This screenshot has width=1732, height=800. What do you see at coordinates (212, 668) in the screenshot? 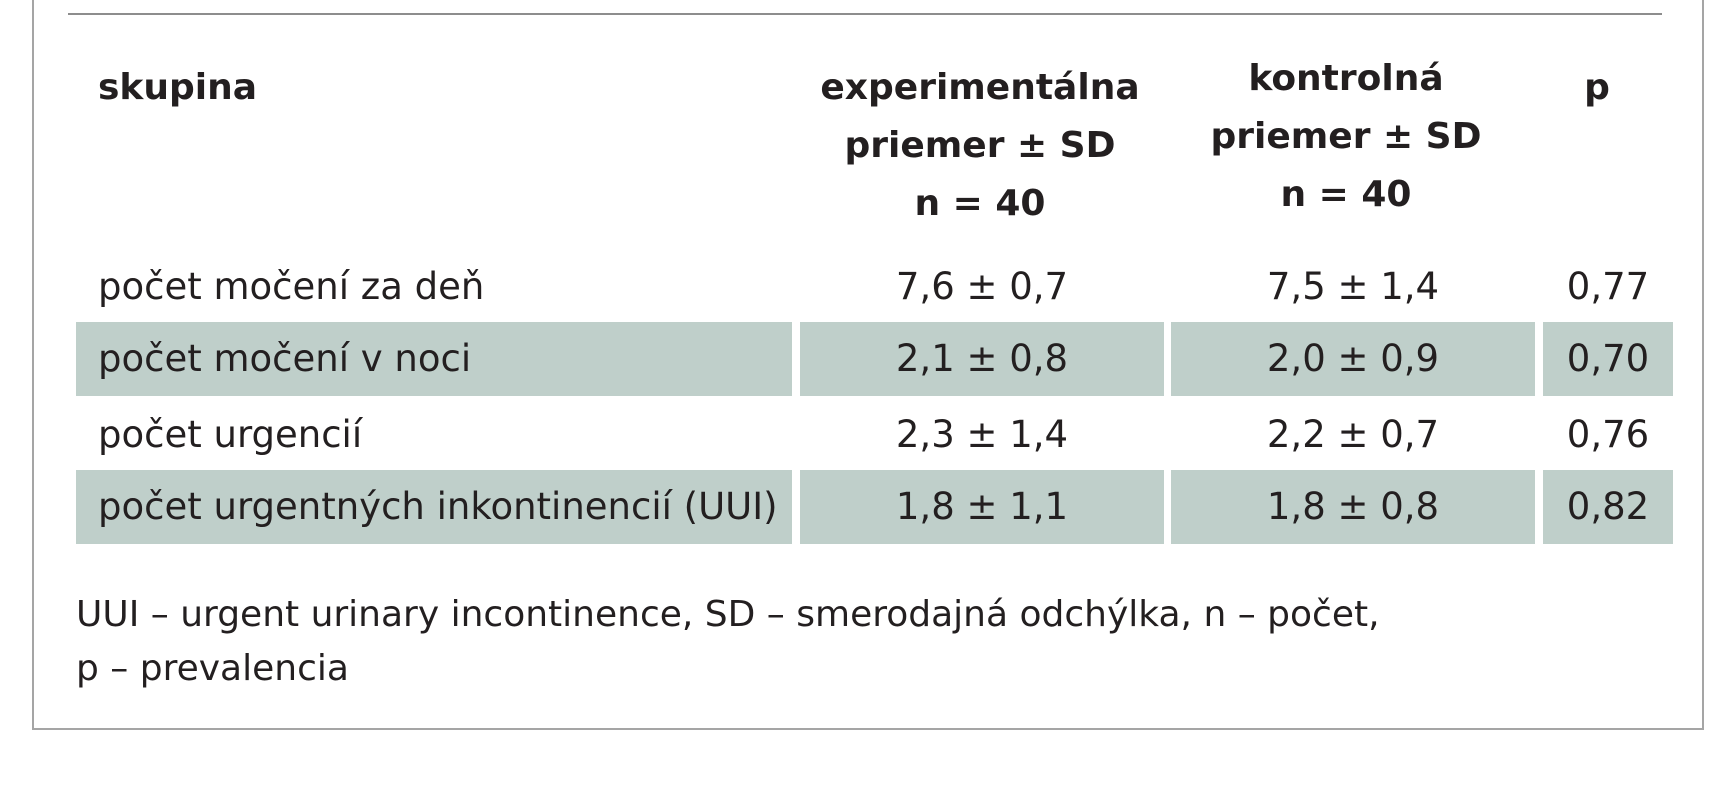
I see `footnote-line-2: p – prevalencia` at bounding box center [212, 668].